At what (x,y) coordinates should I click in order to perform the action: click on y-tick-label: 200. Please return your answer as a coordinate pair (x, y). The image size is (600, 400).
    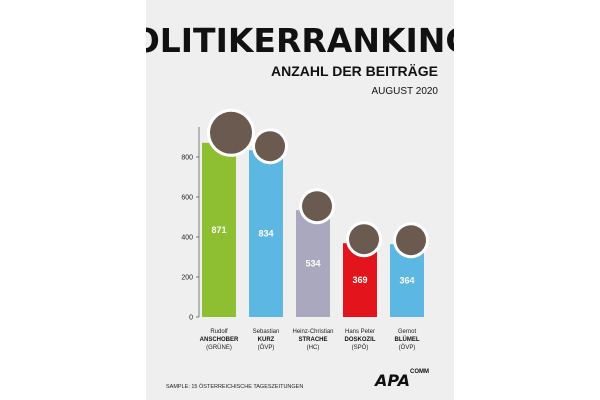
    Looking at the image, I should click on (187, 278).